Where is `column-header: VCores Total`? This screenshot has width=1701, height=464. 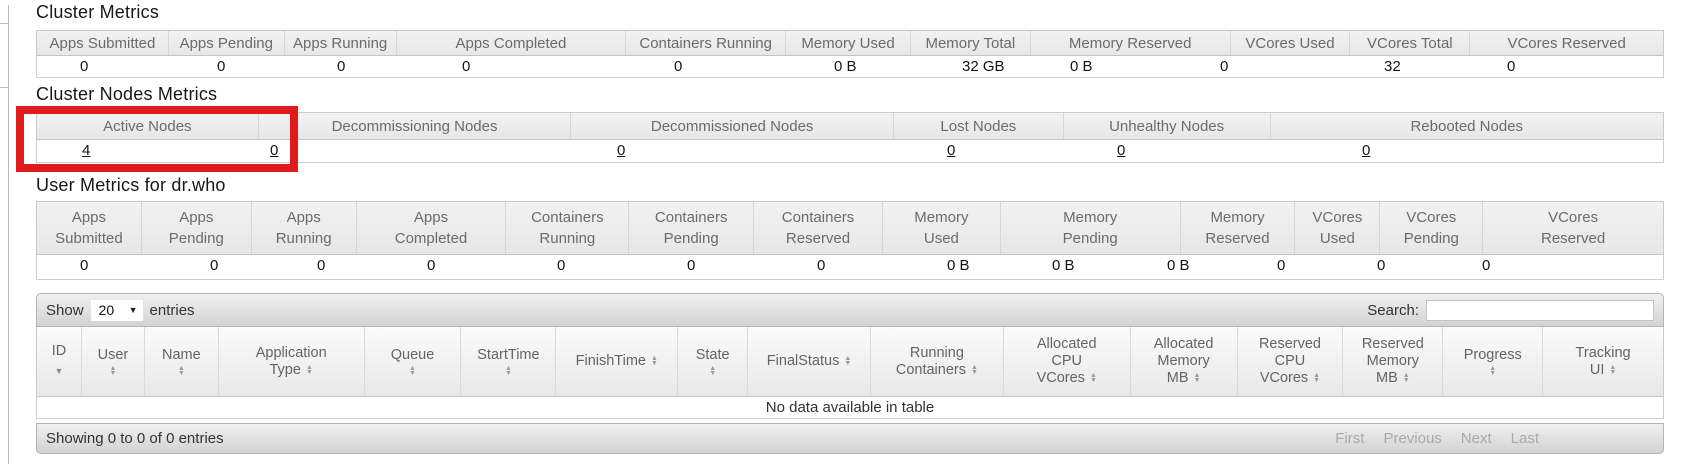 column-header: VCores Total is located at coordinates (1409, 43).